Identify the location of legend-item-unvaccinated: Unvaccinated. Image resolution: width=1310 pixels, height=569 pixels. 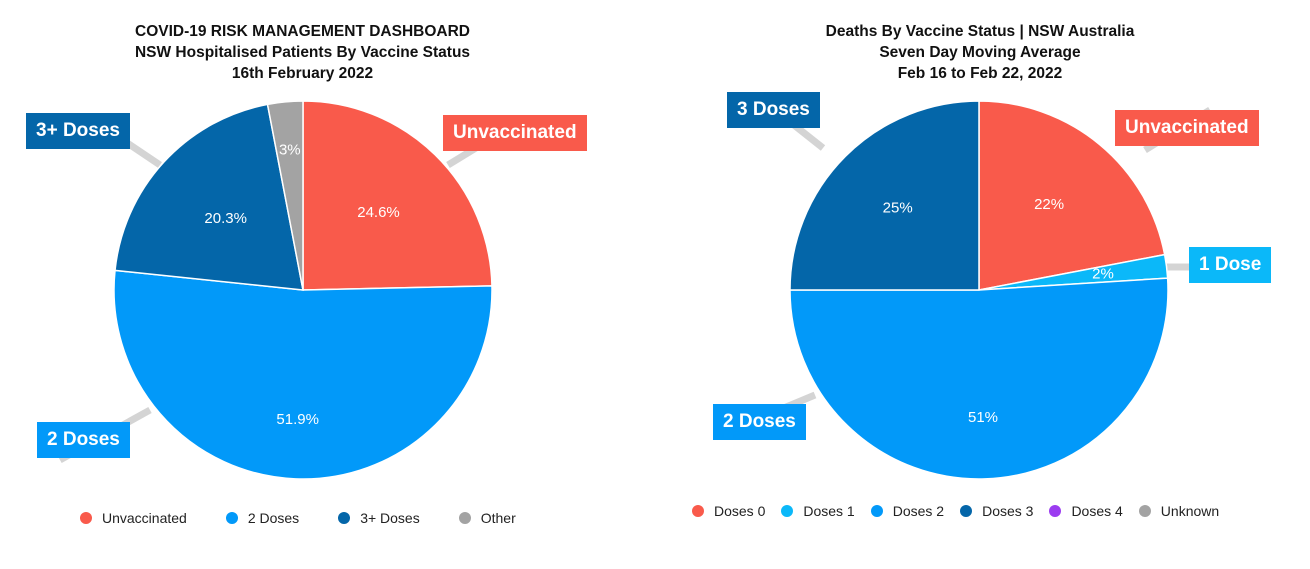
(133, 518).